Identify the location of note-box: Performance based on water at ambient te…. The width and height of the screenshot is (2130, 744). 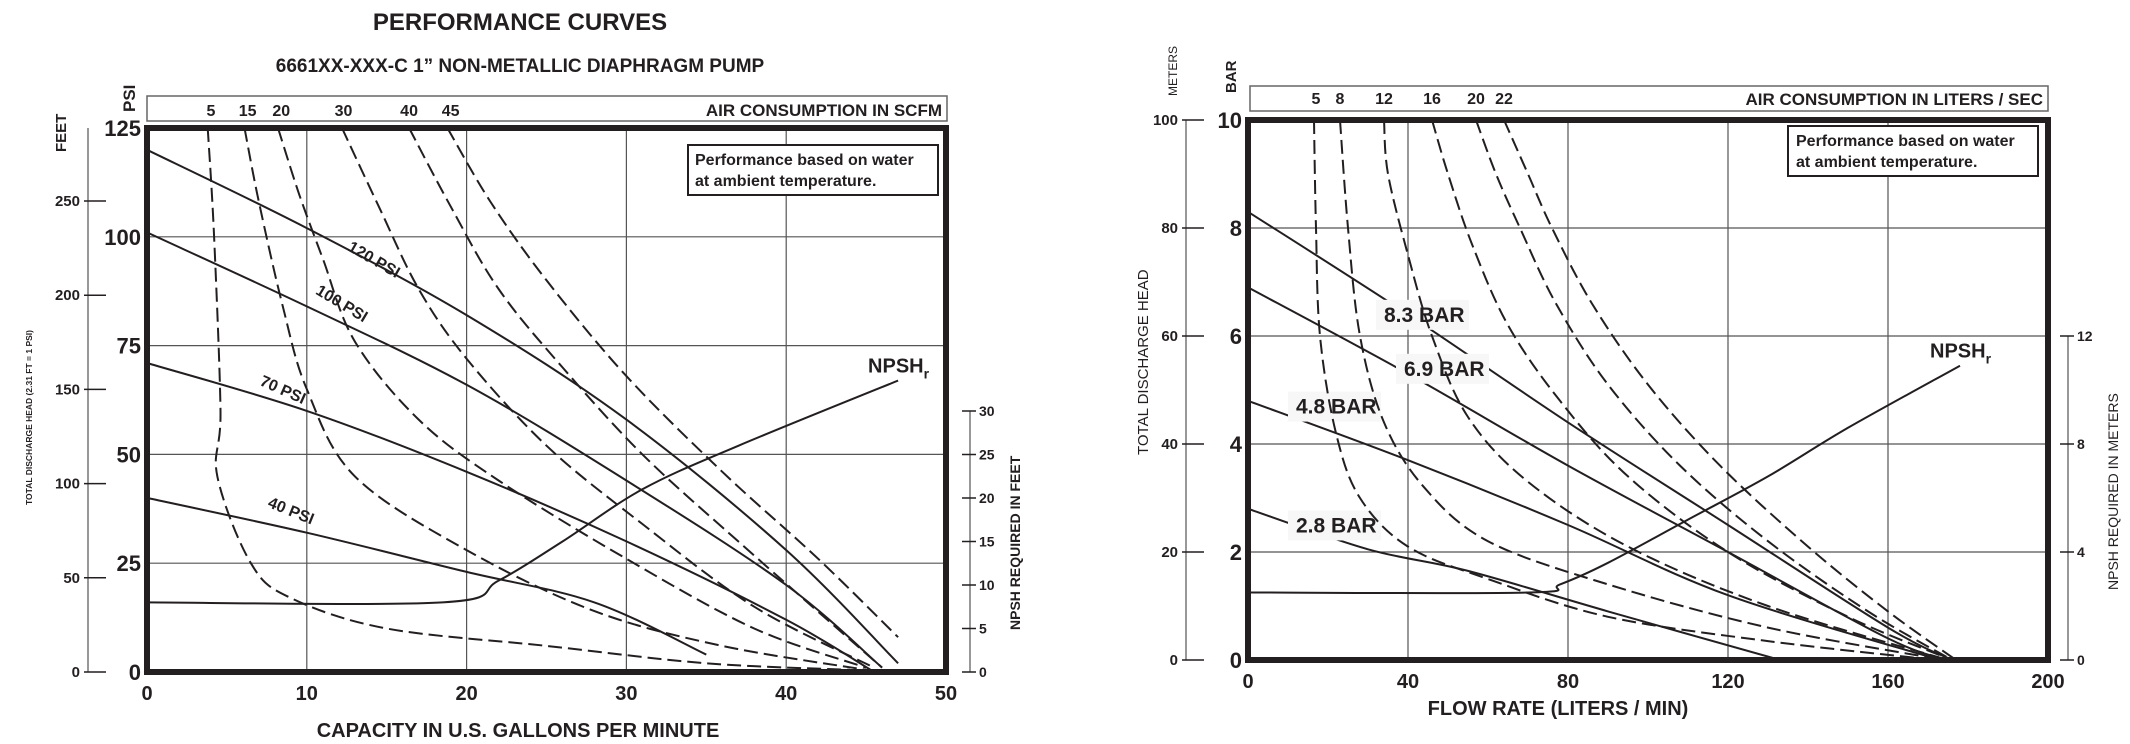
(1913, 151).